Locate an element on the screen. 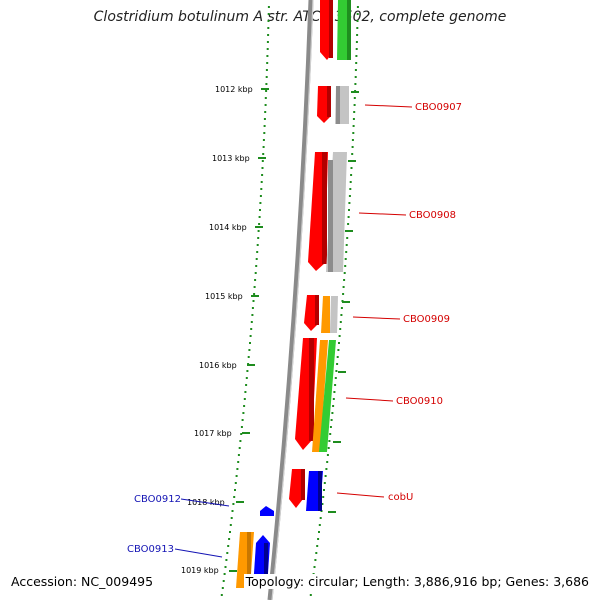 Image resolution: width=600 pixels, height=600 pixels. gene-label-cbo0909: CBO0909 is located at coordinates (426, 319).